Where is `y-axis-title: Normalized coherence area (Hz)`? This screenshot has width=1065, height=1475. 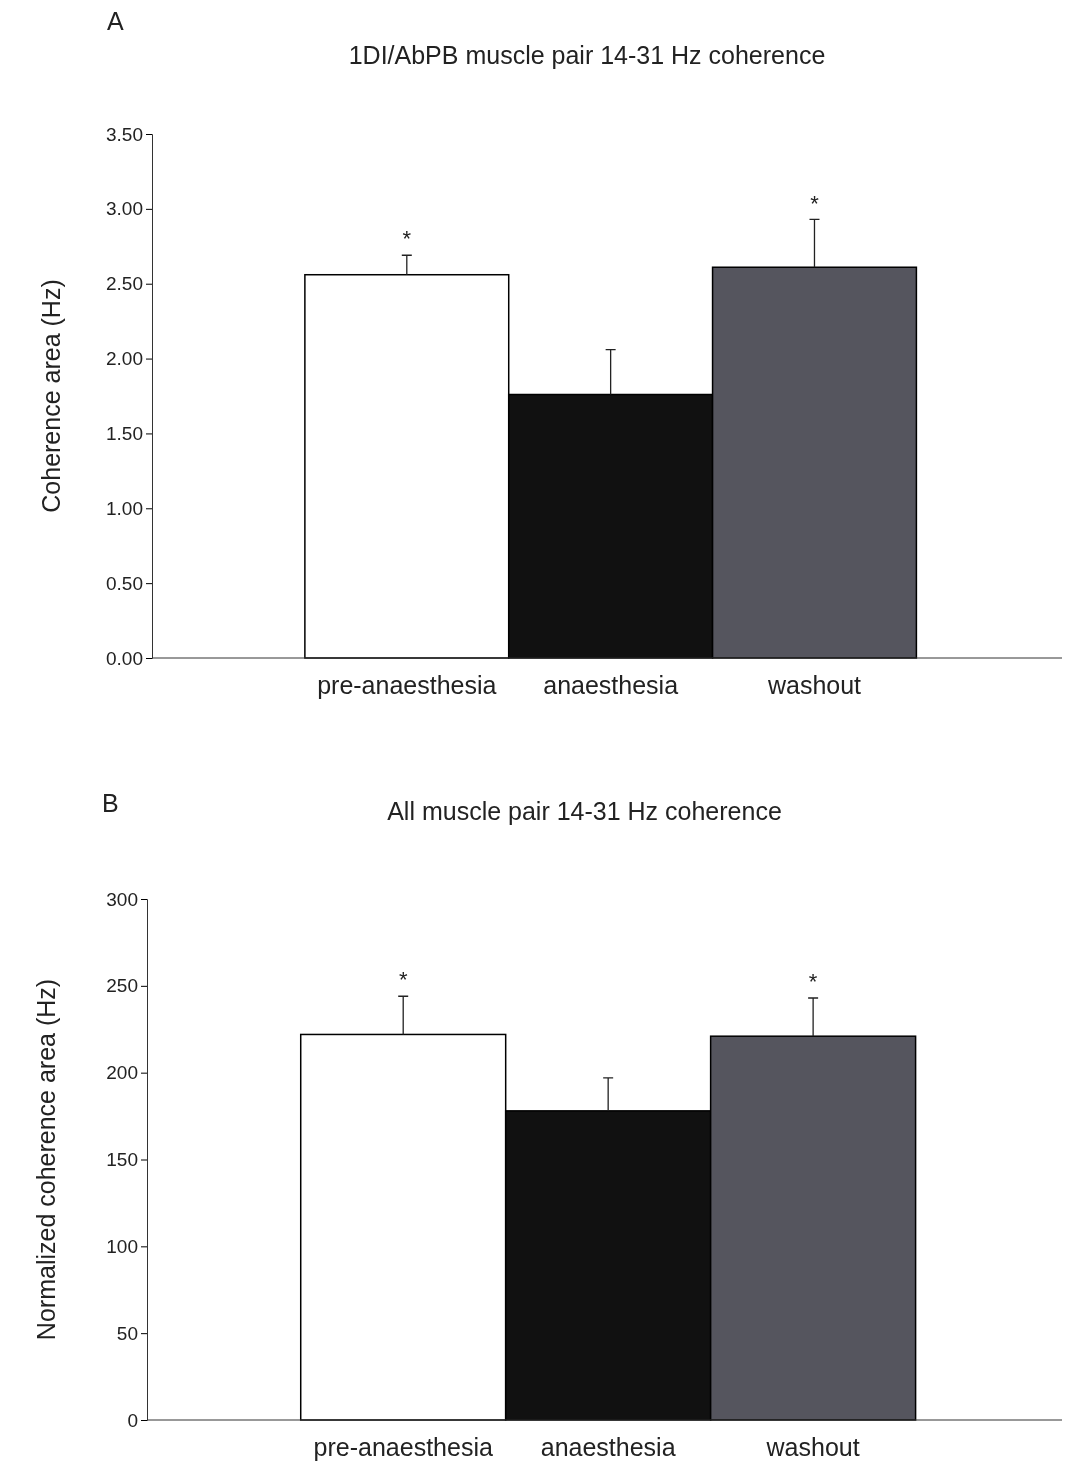
y-axis-title: Normalized coherence area (Hz) is located at coordinates (45, 1159).